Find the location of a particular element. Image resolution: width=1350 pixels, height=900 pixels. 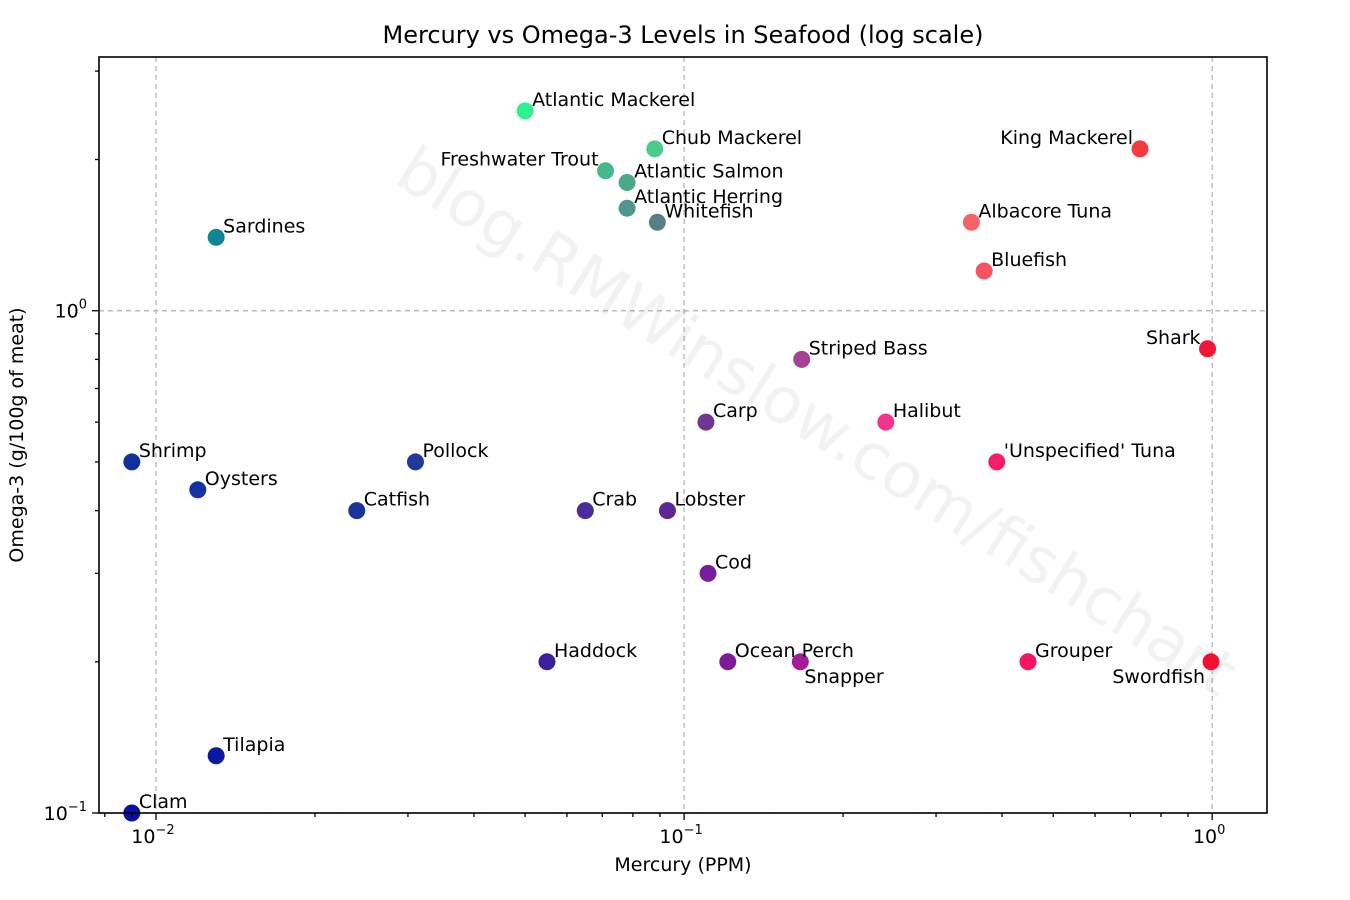

point-label: Whitefish is located at coordinates (708, 211).